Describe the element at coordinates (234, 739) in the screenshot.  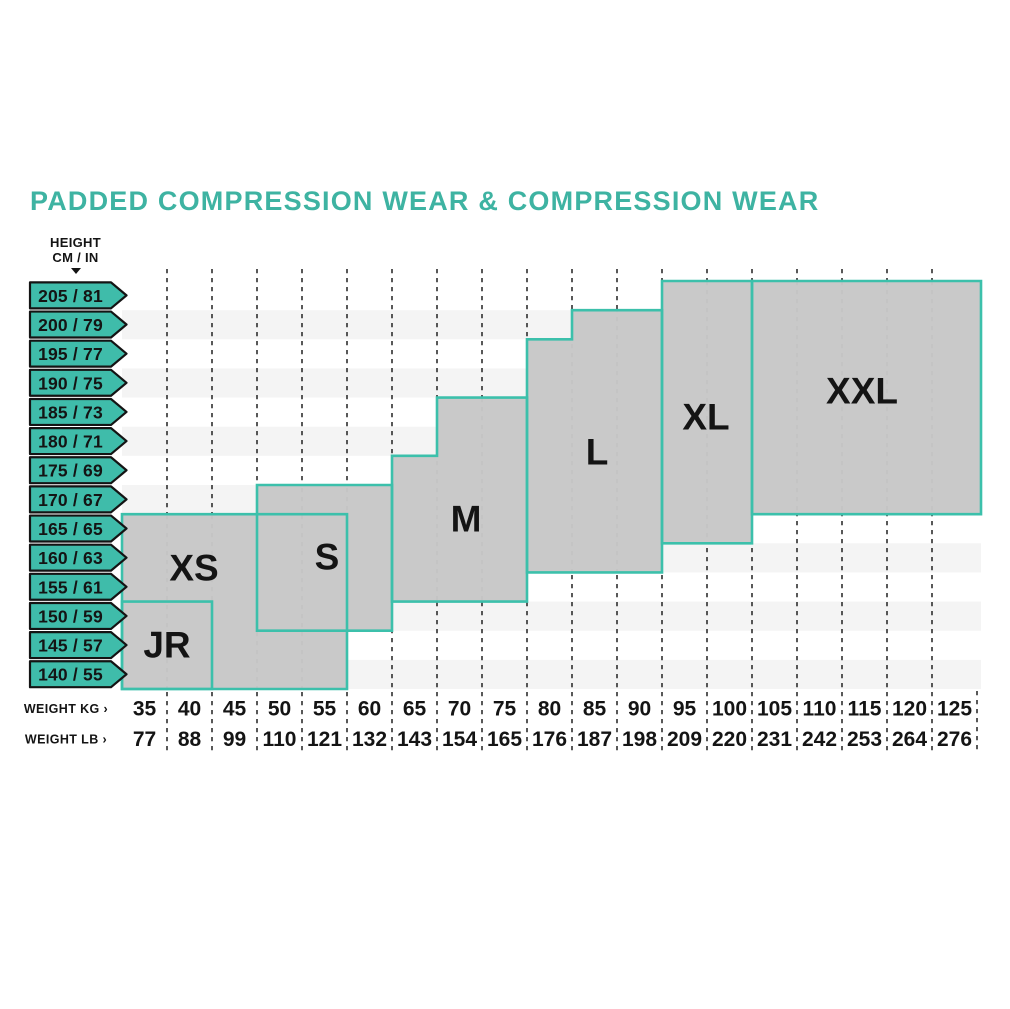
I see `weight-lb-value: 99` at that location.